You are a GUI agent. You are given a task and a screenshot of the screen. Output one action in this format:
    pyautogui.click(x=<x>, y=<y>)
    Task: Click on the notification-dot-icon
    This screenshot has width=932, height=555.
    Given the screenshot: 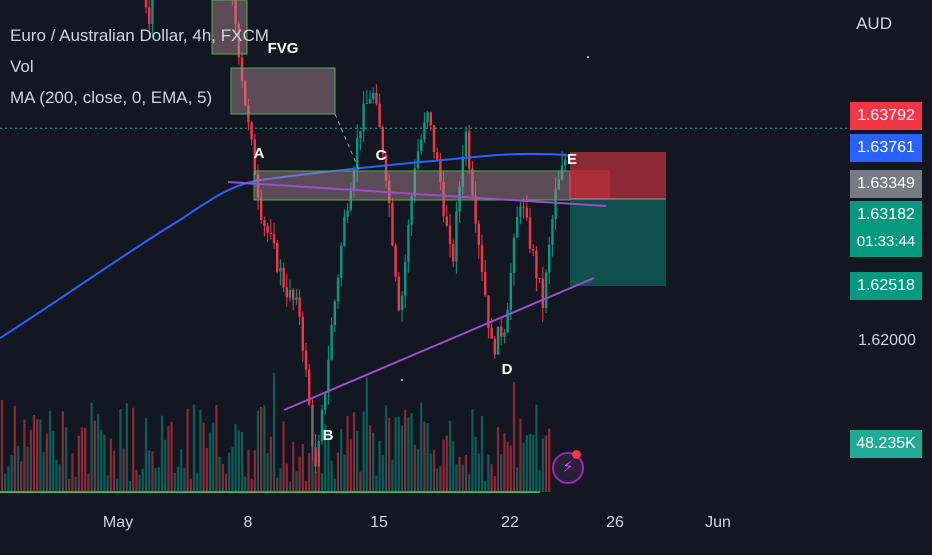 What is the action you would take?
    pyautogui.click(x=576, y=454)
    